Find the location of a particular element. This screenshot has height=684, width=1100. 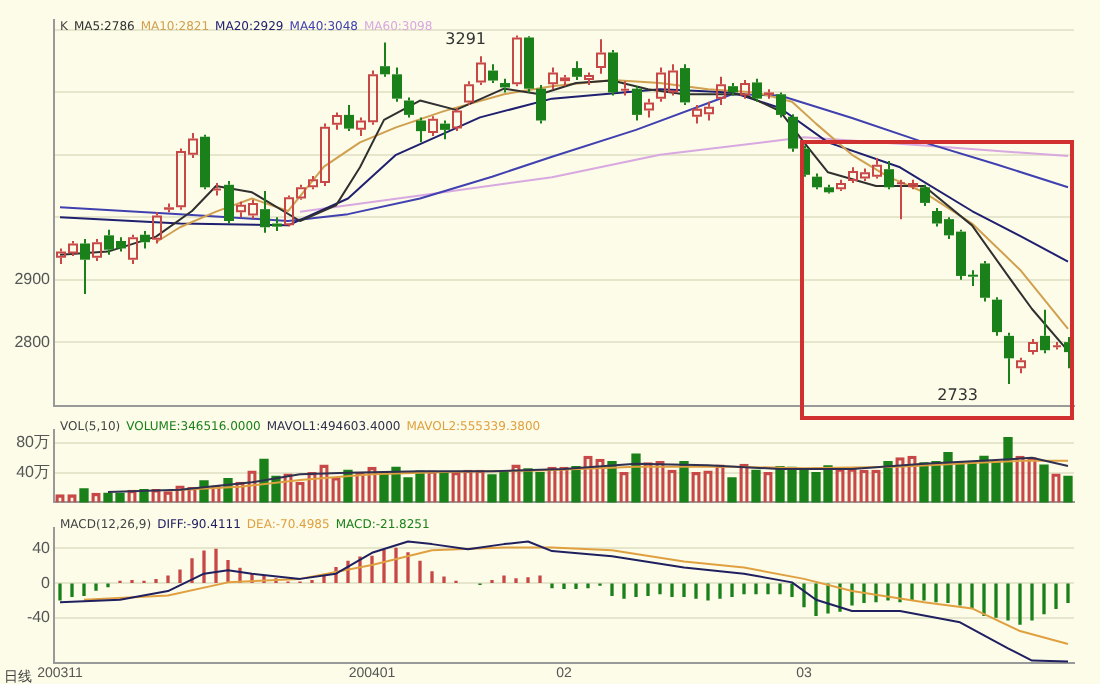

annotation: 3291 is located at coordinates (465, 39).